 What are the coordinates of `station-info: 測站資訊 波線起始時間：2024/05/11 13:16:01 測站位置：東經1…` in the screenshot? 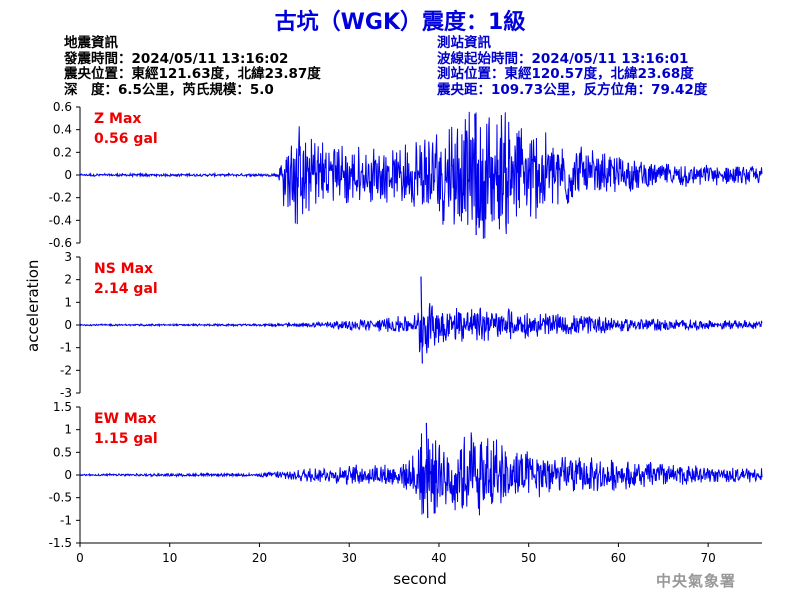 It's located at (572, 66).